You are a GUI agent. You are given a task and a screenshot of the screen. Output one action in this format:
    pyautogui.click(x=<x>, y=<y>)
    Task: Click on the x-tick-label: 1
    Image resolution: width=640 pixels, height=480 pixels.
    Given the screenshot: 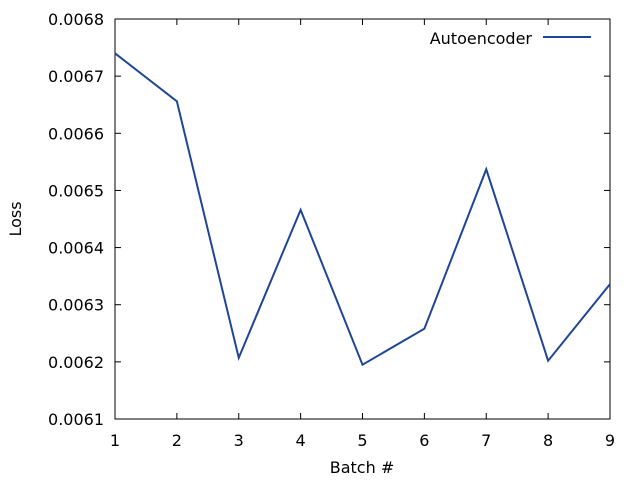 What is the action you would take?
    pyautogui.click(x=115, y=440)
    